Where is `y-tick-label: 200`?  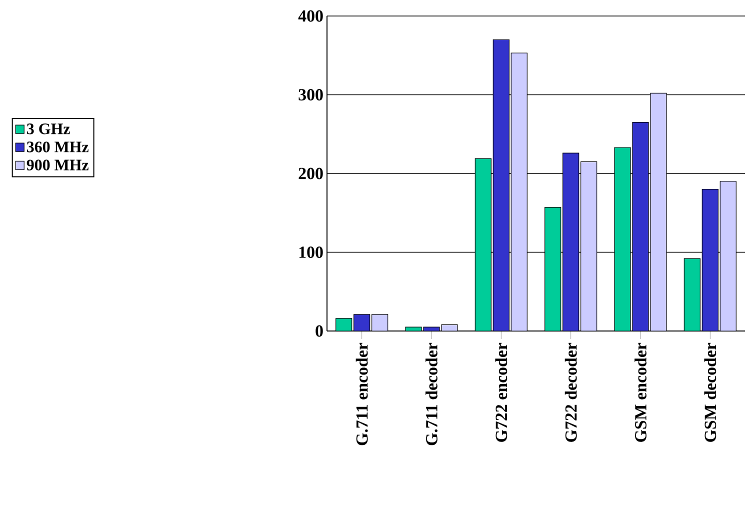
y-tick-label: 200 is located at coordinates (310, 174).